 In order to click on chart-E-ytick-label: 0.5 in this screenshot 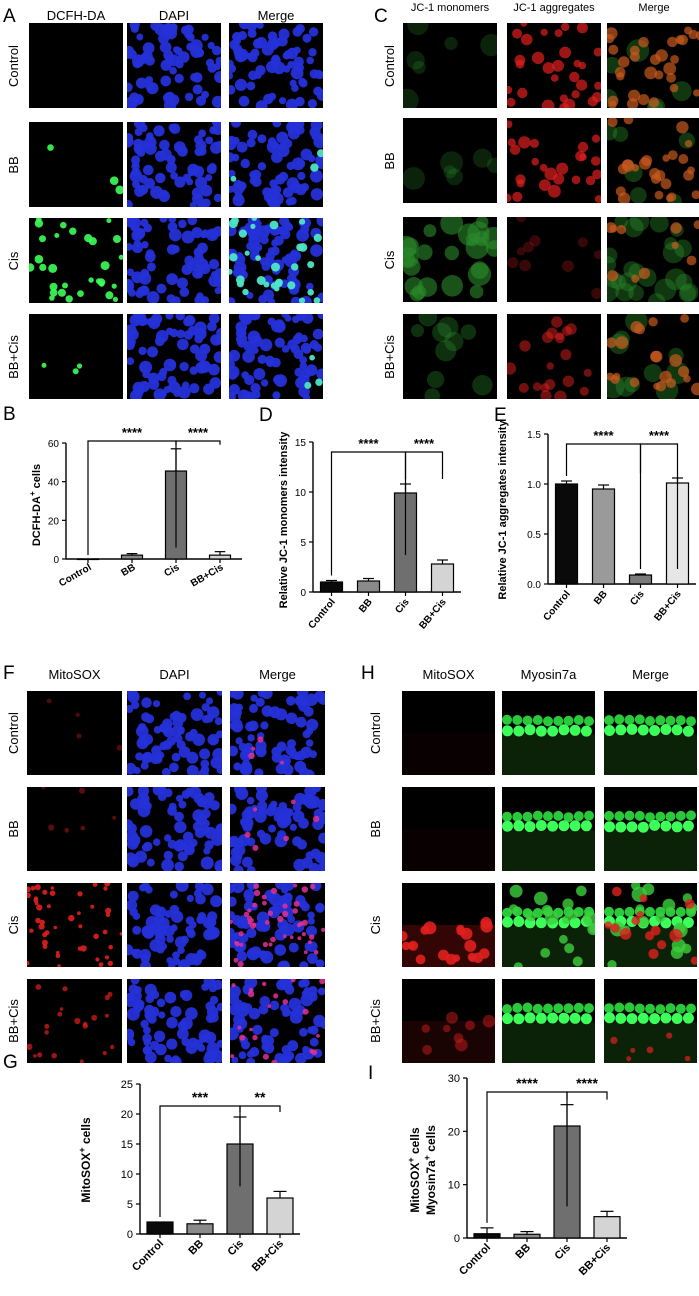, I will do `click(534, 535)`.